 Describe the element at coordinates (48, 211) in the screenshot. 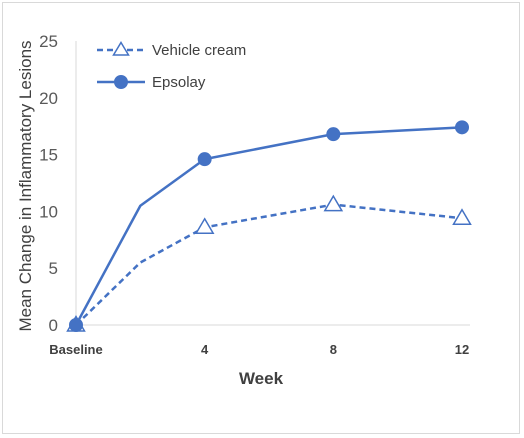

I see `y-tick-label: 10` at that location.